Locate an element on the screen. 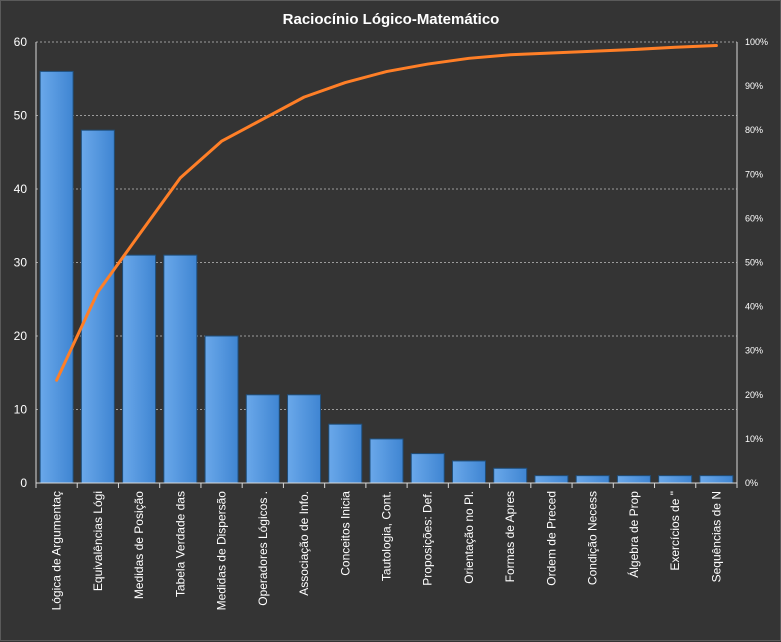  y2-tick-label: 60% is located at coordinates (754, 218).